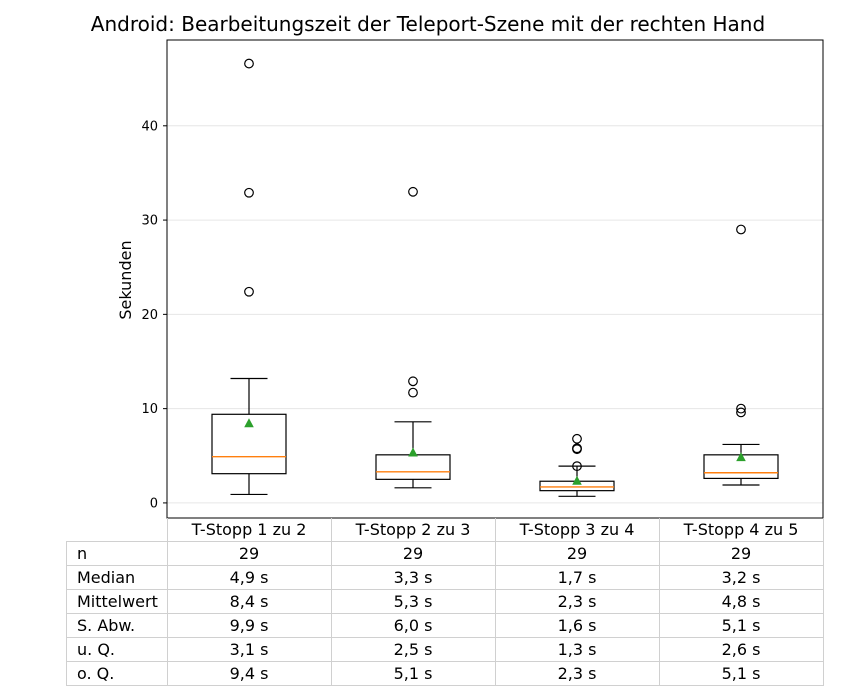  Describe the element at coordinates (117, 625) in the screenshot. I see `row-label: S. Abw.` at that location.